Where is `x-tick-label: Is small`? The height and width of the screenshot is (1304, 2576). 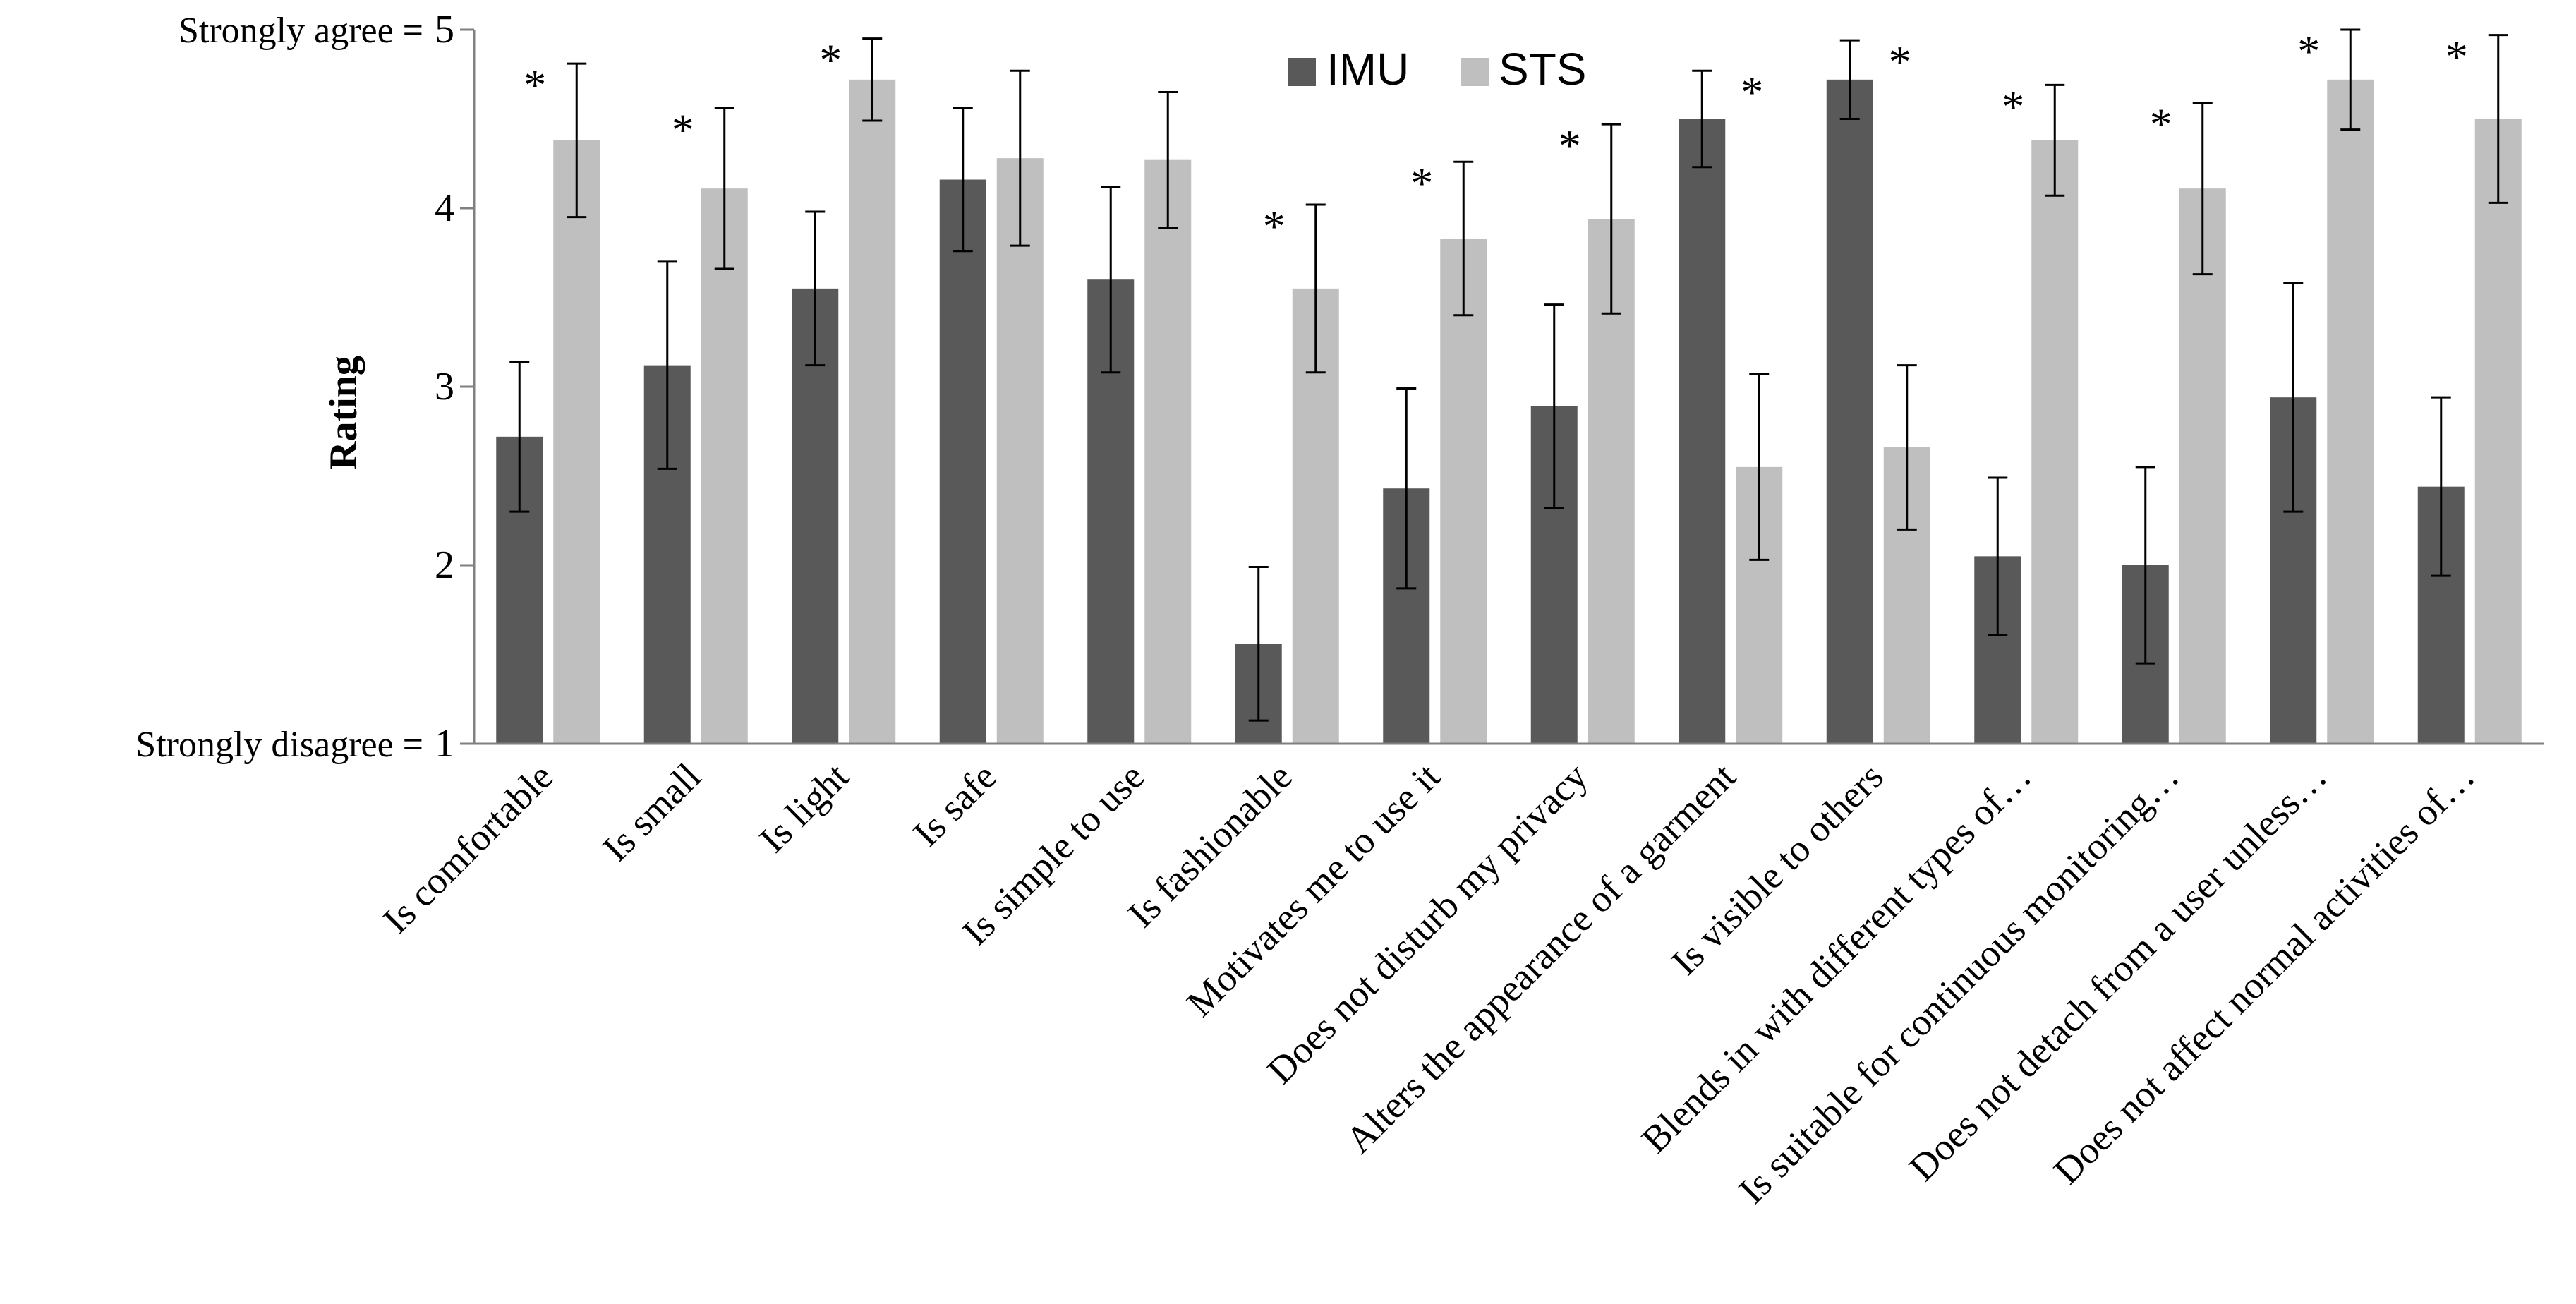
x-tick-label: Is small is located at coordinates (651, 812).